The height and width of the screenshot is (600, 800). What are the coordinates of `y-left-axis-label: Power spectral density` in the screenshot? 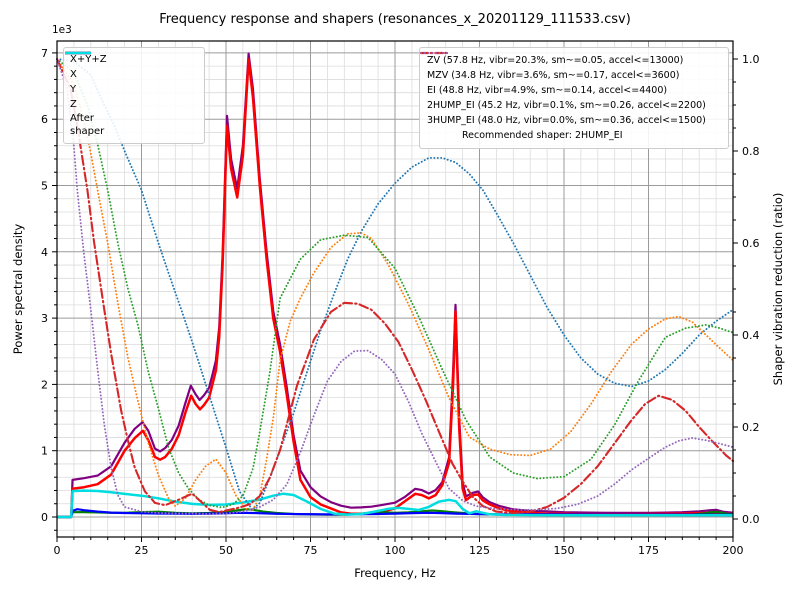 It's located at (18, 289).